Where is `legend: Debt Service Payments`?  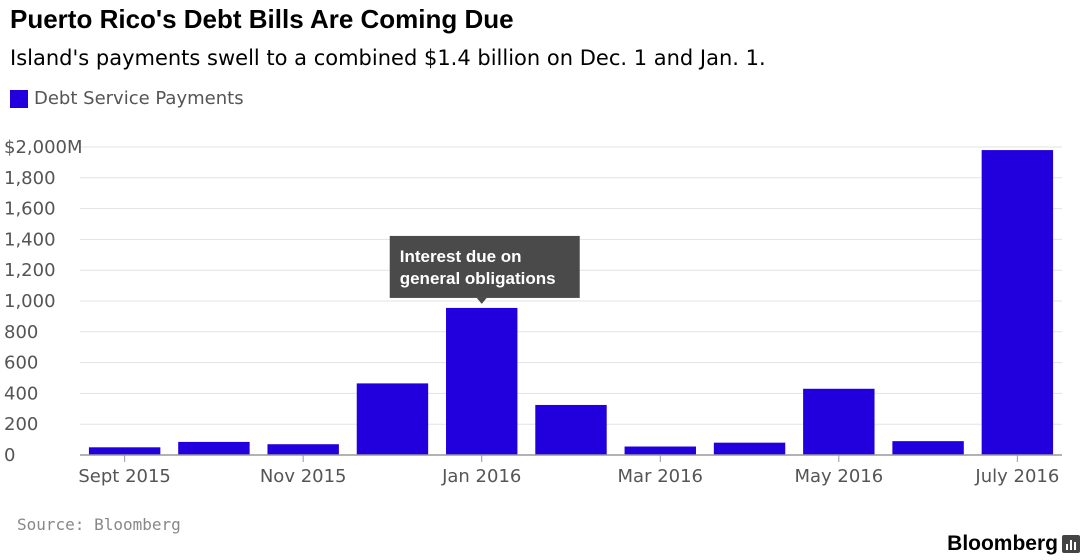 legend: Debt Service Payments is located at coordinates (127, 98).